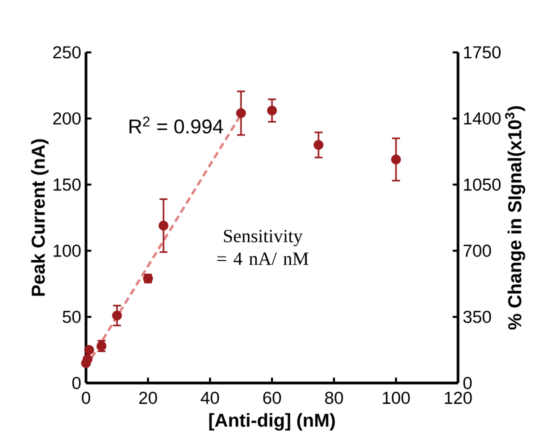  Describe the element at coordinates (482, 184) in the screenshot. I see `y2-tick-label: 1050` at that location.